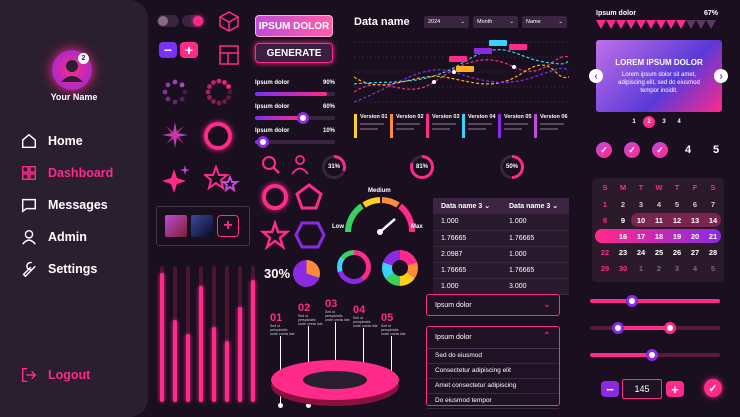  Describe the element at coordinates (501, 254) in the screenshot. I see `table-row: 2.0987 1.000` at that location.